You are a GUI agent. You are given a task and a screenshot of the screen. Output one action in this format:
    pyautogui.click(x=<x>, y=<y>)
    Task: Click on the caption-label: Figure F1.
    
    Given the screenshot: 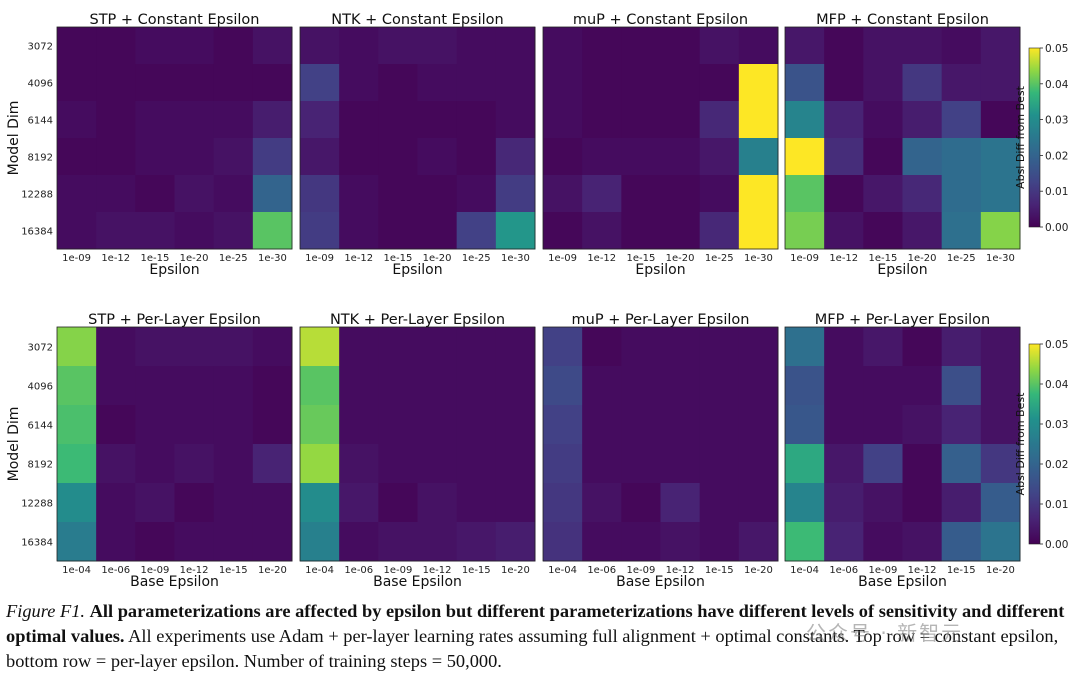 What is the action you would take?
    pyautogui.click(x=45, y=611)
    